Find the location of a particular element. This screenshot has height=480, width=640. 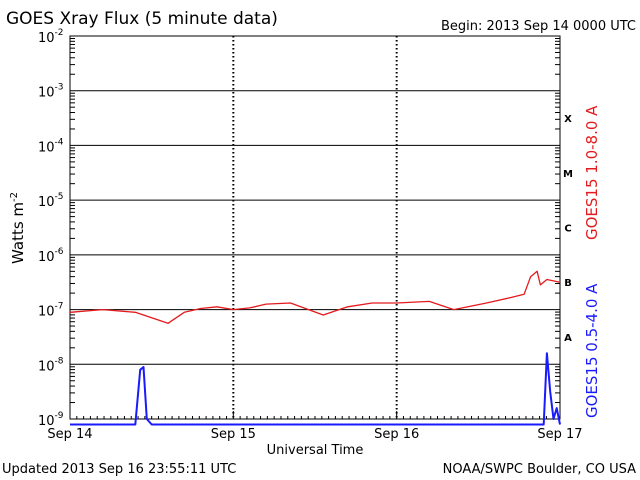

x-tick-label: Sep 14 is located at coordinates (69, 434).